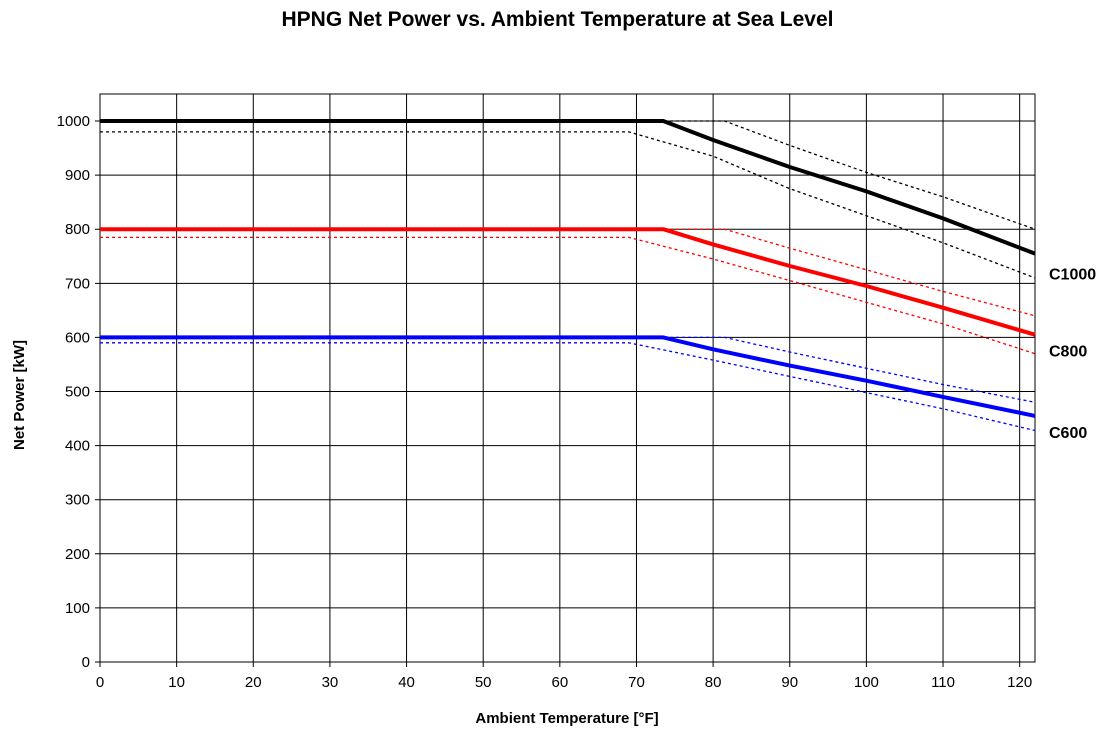  What do you see at coordinates (406, 682) in the screenshot?
I see `x-tick-label: 40` at bounding box center [406, 682].